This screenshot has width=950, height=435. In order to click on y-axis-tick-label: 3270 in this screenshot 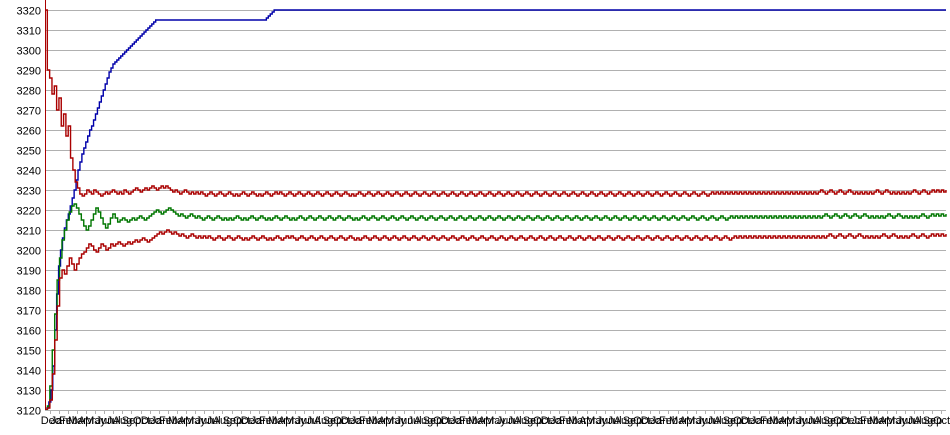, I will do `click(29, 112)`.